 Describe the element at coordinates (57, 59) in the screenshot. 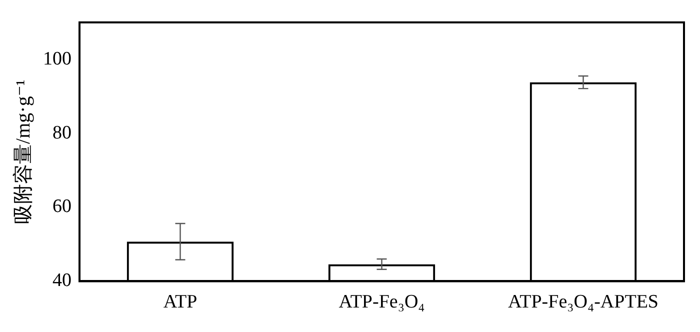

I see `y-tick-label: 100` at that location.